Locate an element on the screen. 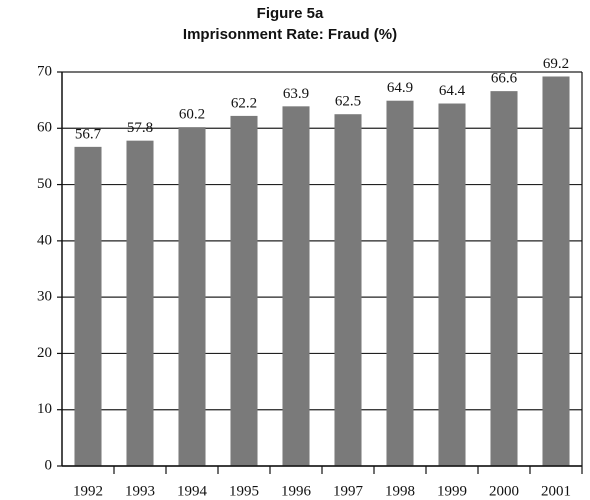 Image resolution: width=590 pixels, height=500 pixels. data-label: 66.6 is located at coordinates (504, 79).